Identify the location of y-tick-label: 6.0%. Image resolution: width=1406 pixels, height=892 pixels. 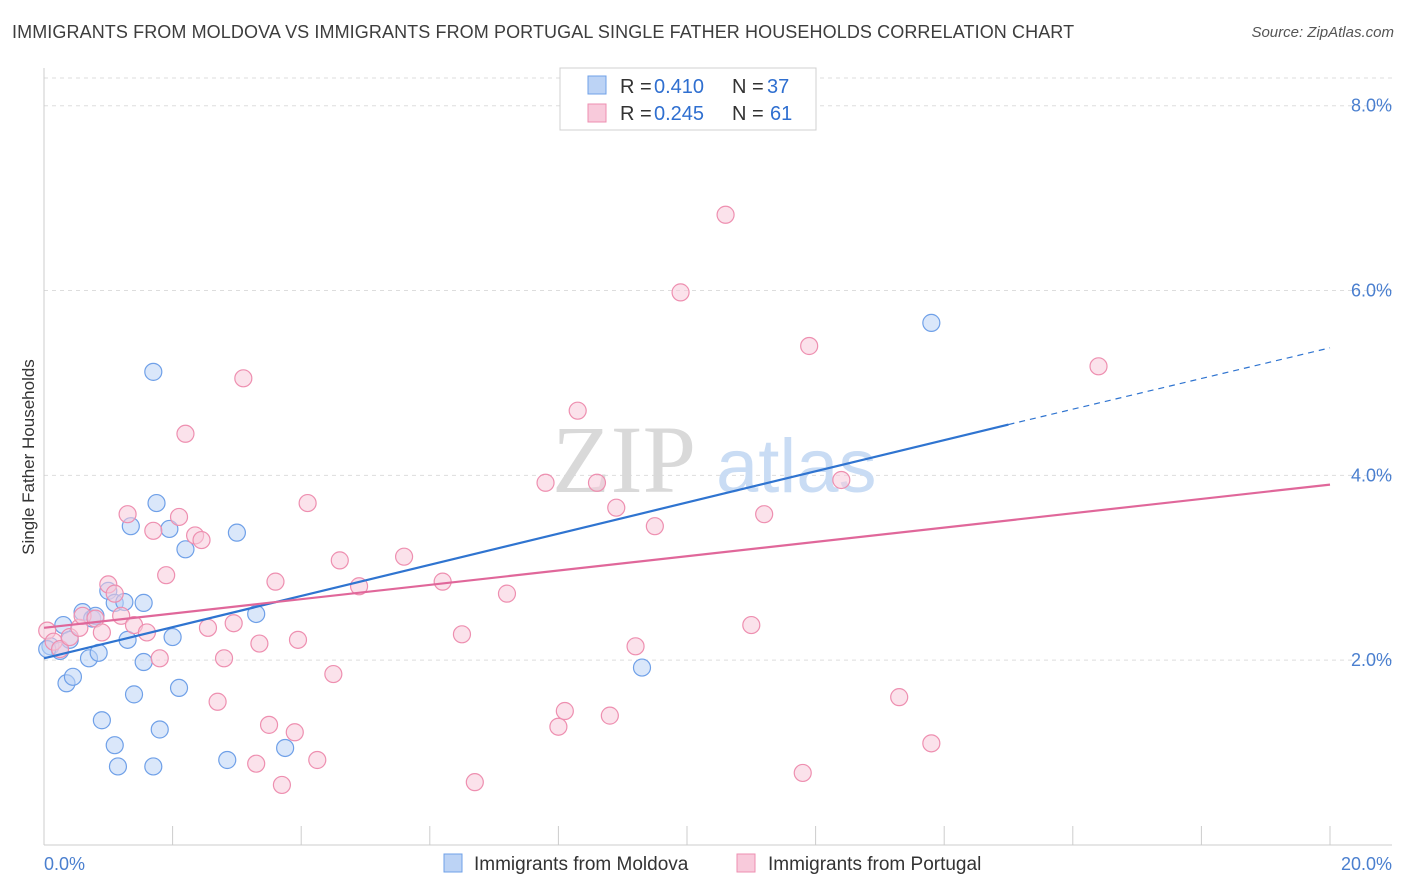
(1371, 291).